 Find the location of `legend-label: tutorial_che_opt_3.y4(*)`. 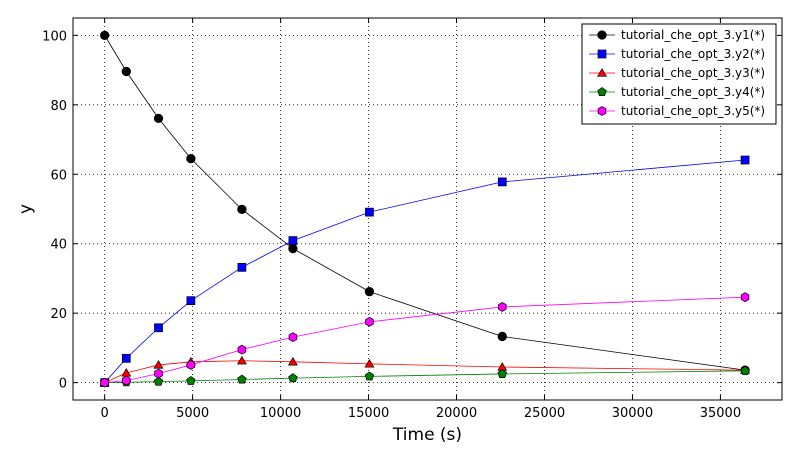

legend-label: tutorial_che_opt_3.y4(*) is located at coordinates (693, 92).